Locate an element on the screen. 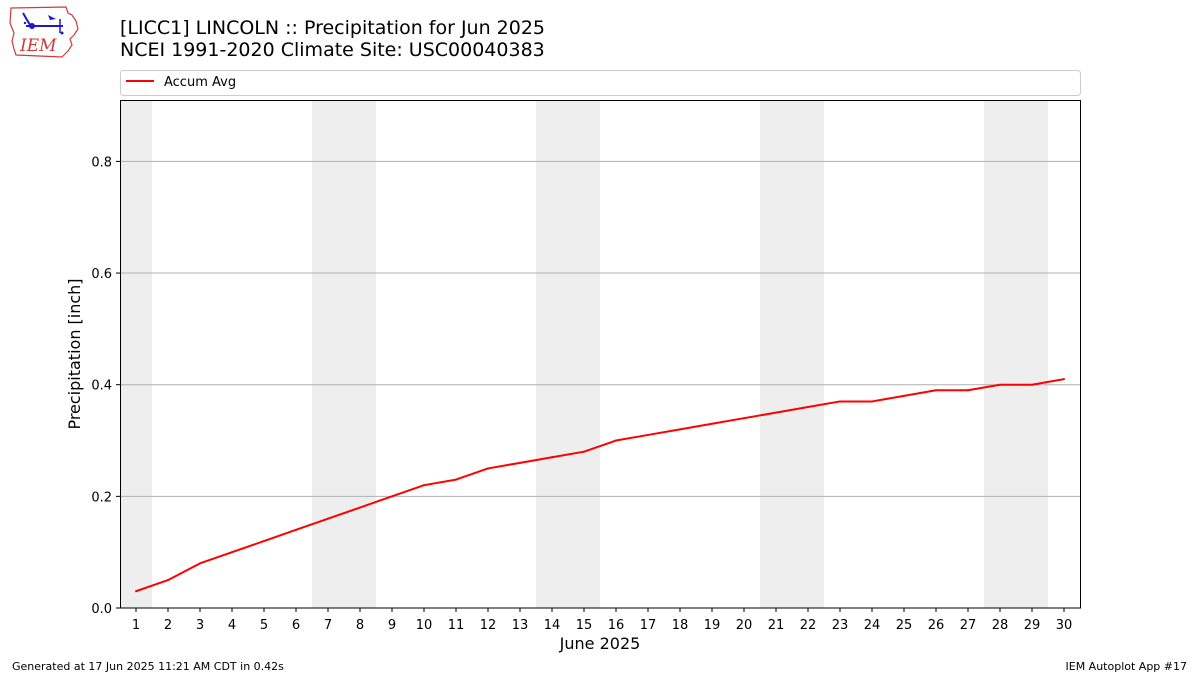 The image size is (1200, 675). legend: Accum Avg is located at coordinates (600, 83).